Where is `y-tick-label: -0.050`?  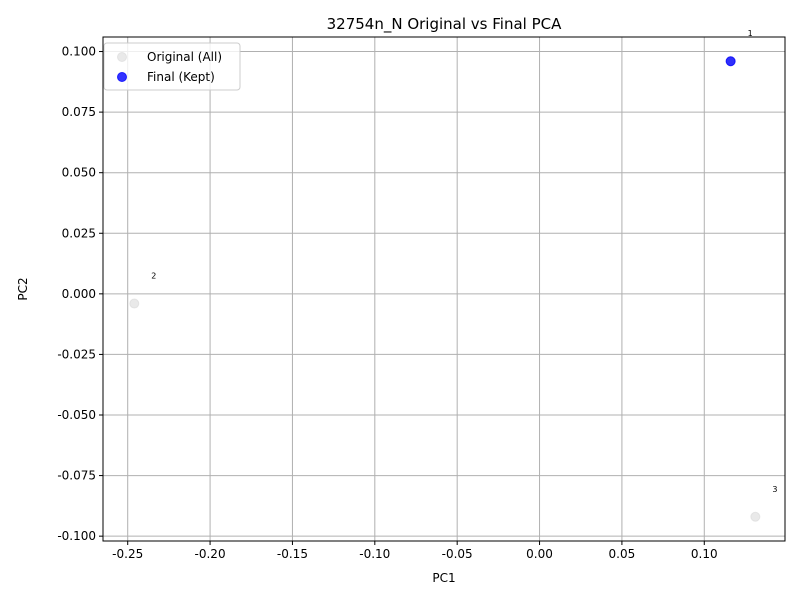 y-tick-label: -0.050 is located at coordinates (76, 415).